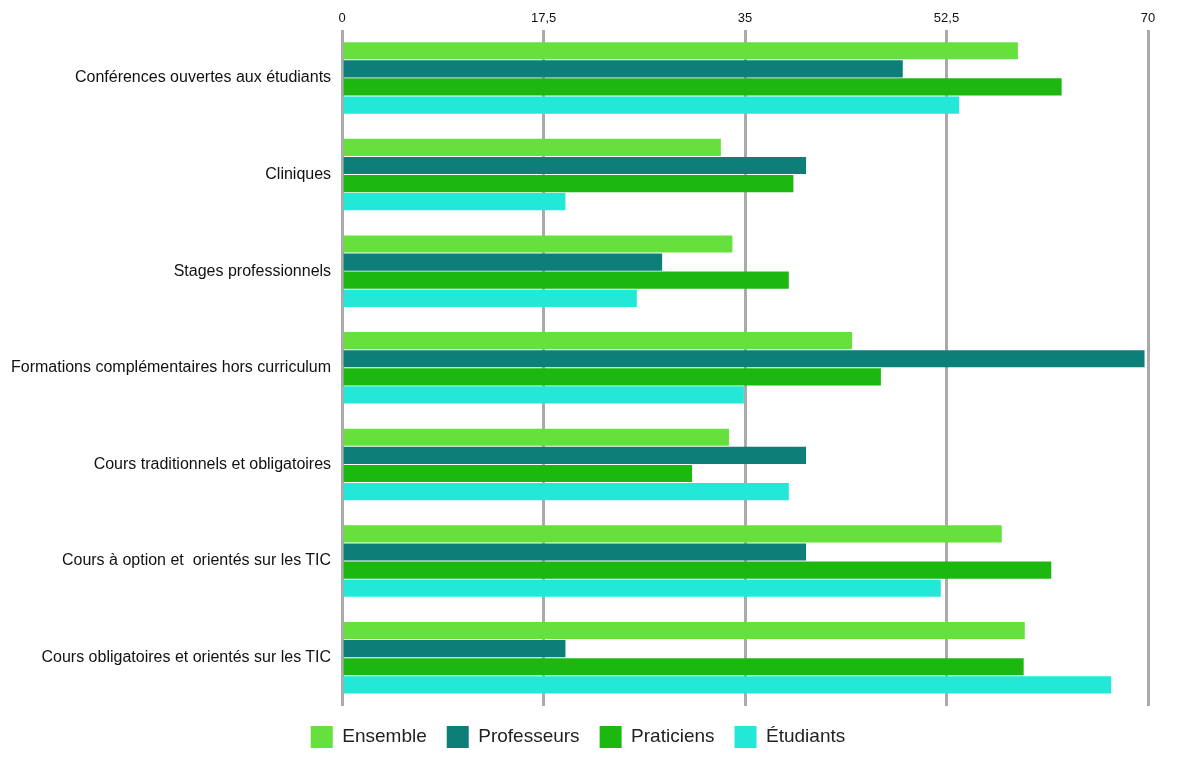 The width and height of the screenshot is (1177, 768). Describe the element at coordinates (543, 18) in the screenshot. I see `x-tick-label: 17,5` at that location.